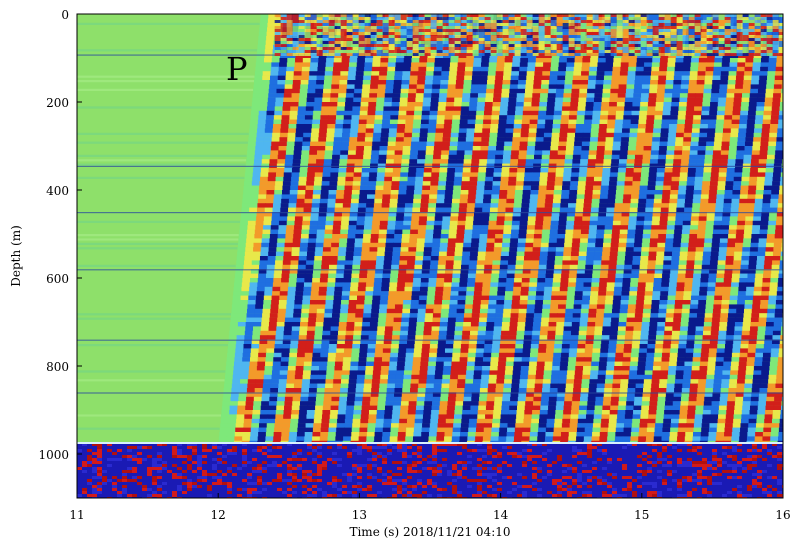 This screenshot has height=541, width=790. Describe the element at coordinates (57, 191) in the screenshot. I see `y-tick-label: 400` at that location.